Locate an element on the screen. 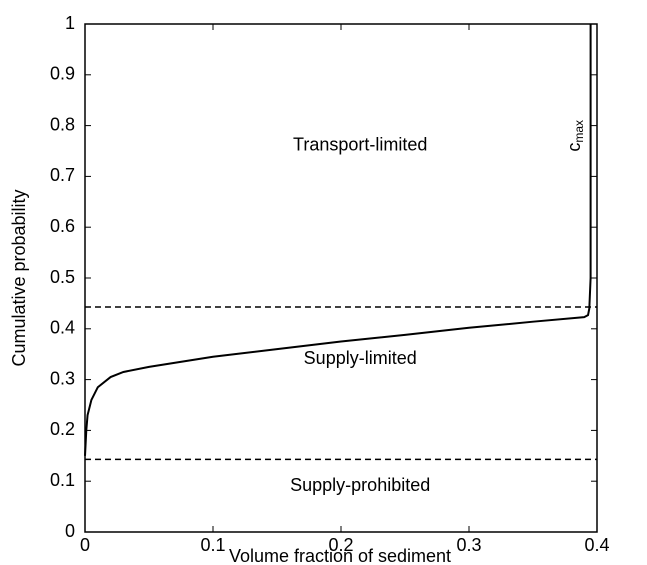 Image resolution: width=647 pixels, height=565 pixels. x-tick-label: 0.2 is located at coordinates (340, 545).